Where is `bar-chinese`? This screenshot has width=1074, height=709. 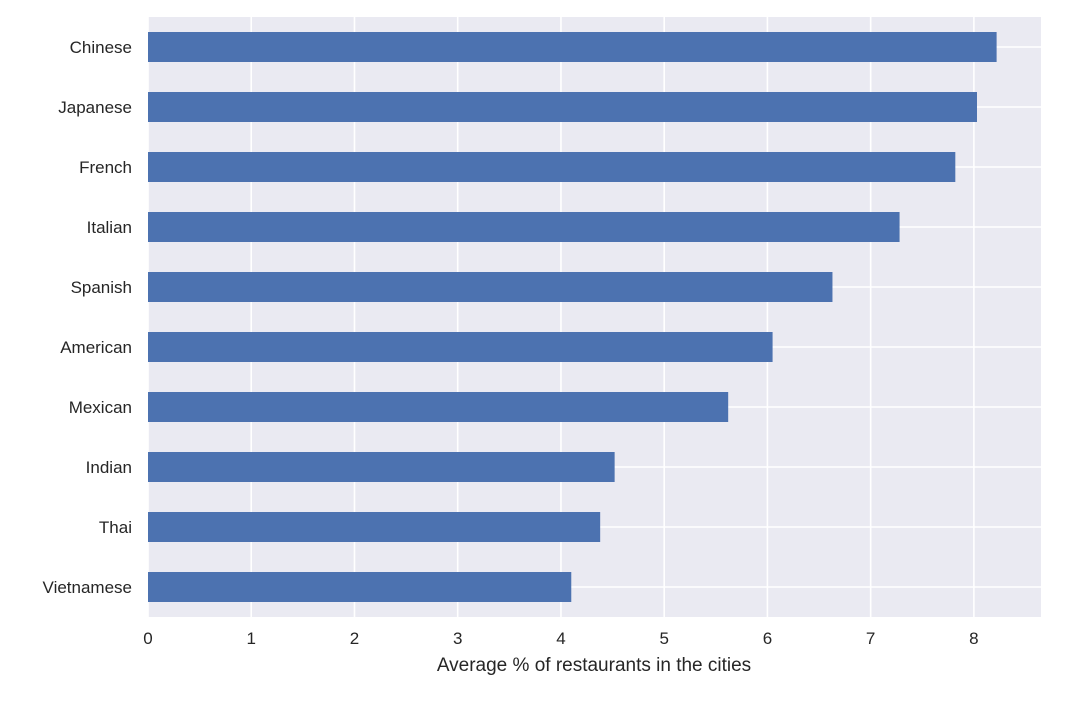
bar-chinese is located at coordinates (572, 47).